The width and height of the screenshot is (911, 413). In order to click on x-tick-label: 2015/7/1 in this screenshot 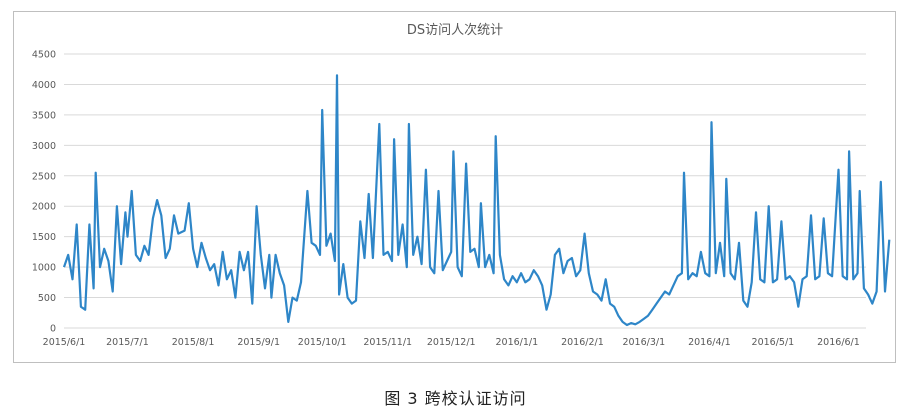, I will do `click(127, 342)`.